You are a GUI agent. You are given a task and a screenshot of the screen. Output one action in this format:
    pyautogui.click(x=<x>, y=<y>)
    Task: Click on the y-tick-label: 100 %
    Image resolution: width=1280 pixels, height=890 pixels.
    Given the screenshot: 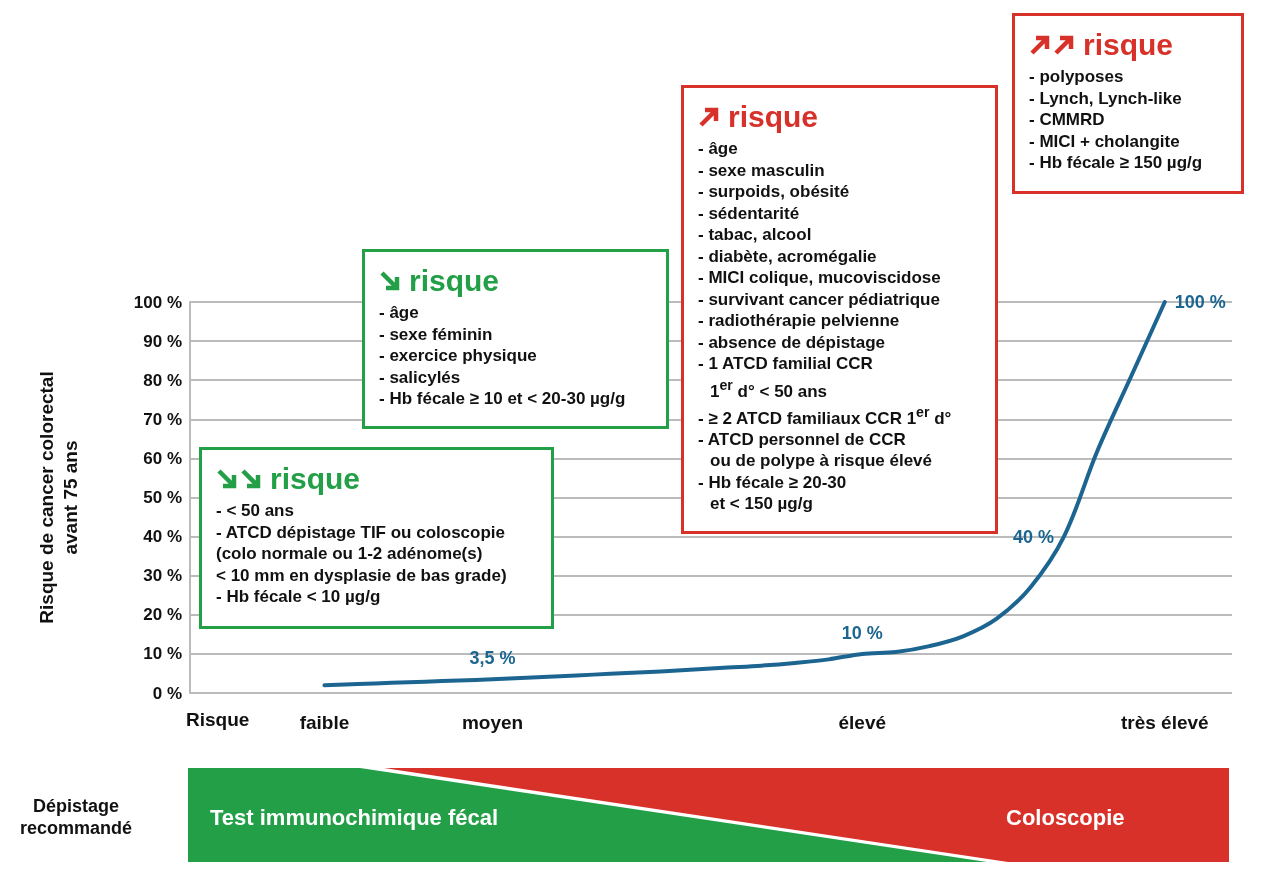 What is the action you would take?
    pyautogui.click(x=157, y=302)
    